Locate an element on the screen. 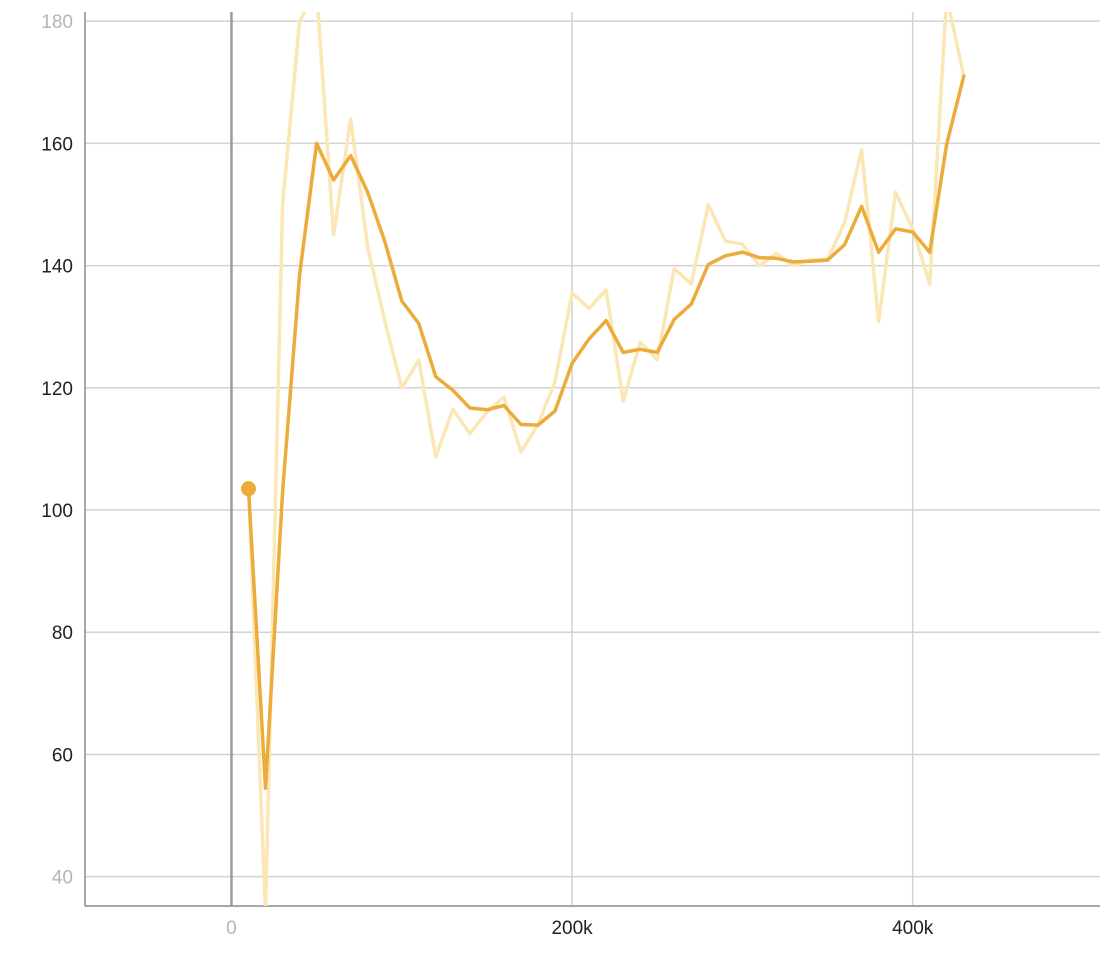 The image size is (1100, 960). x-tick-label: 0 is located at coordinates (231, 928).